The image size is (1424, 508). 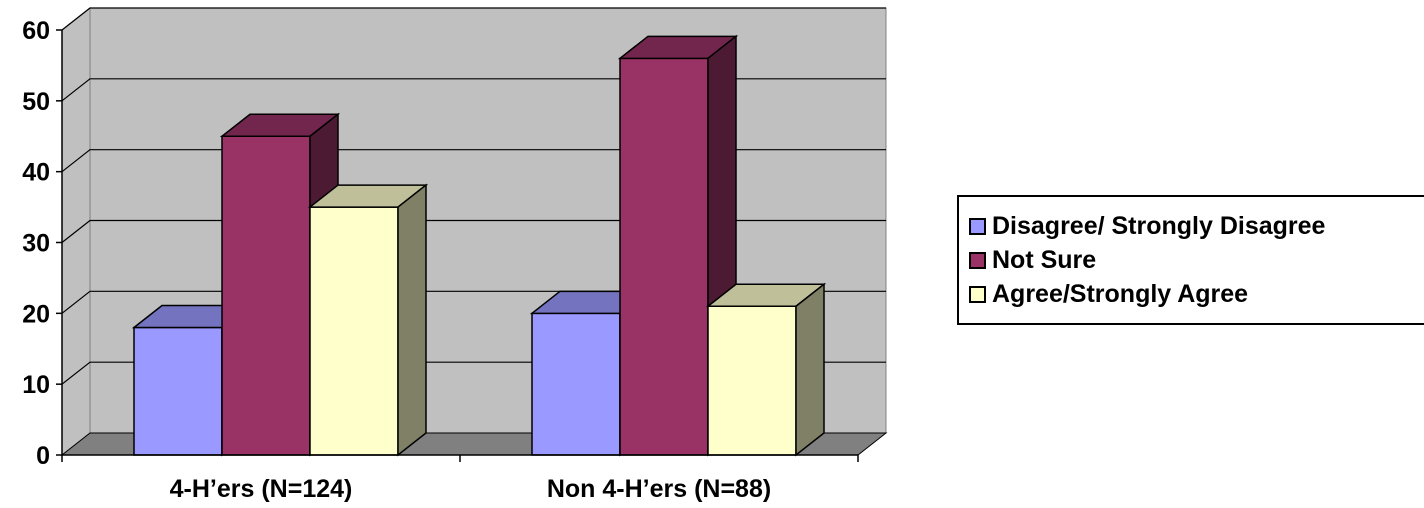 What do you see at coordinates (36, 314) in the screenshot?
I see `y-tick-label: 20` at bounding box center [36, 314].